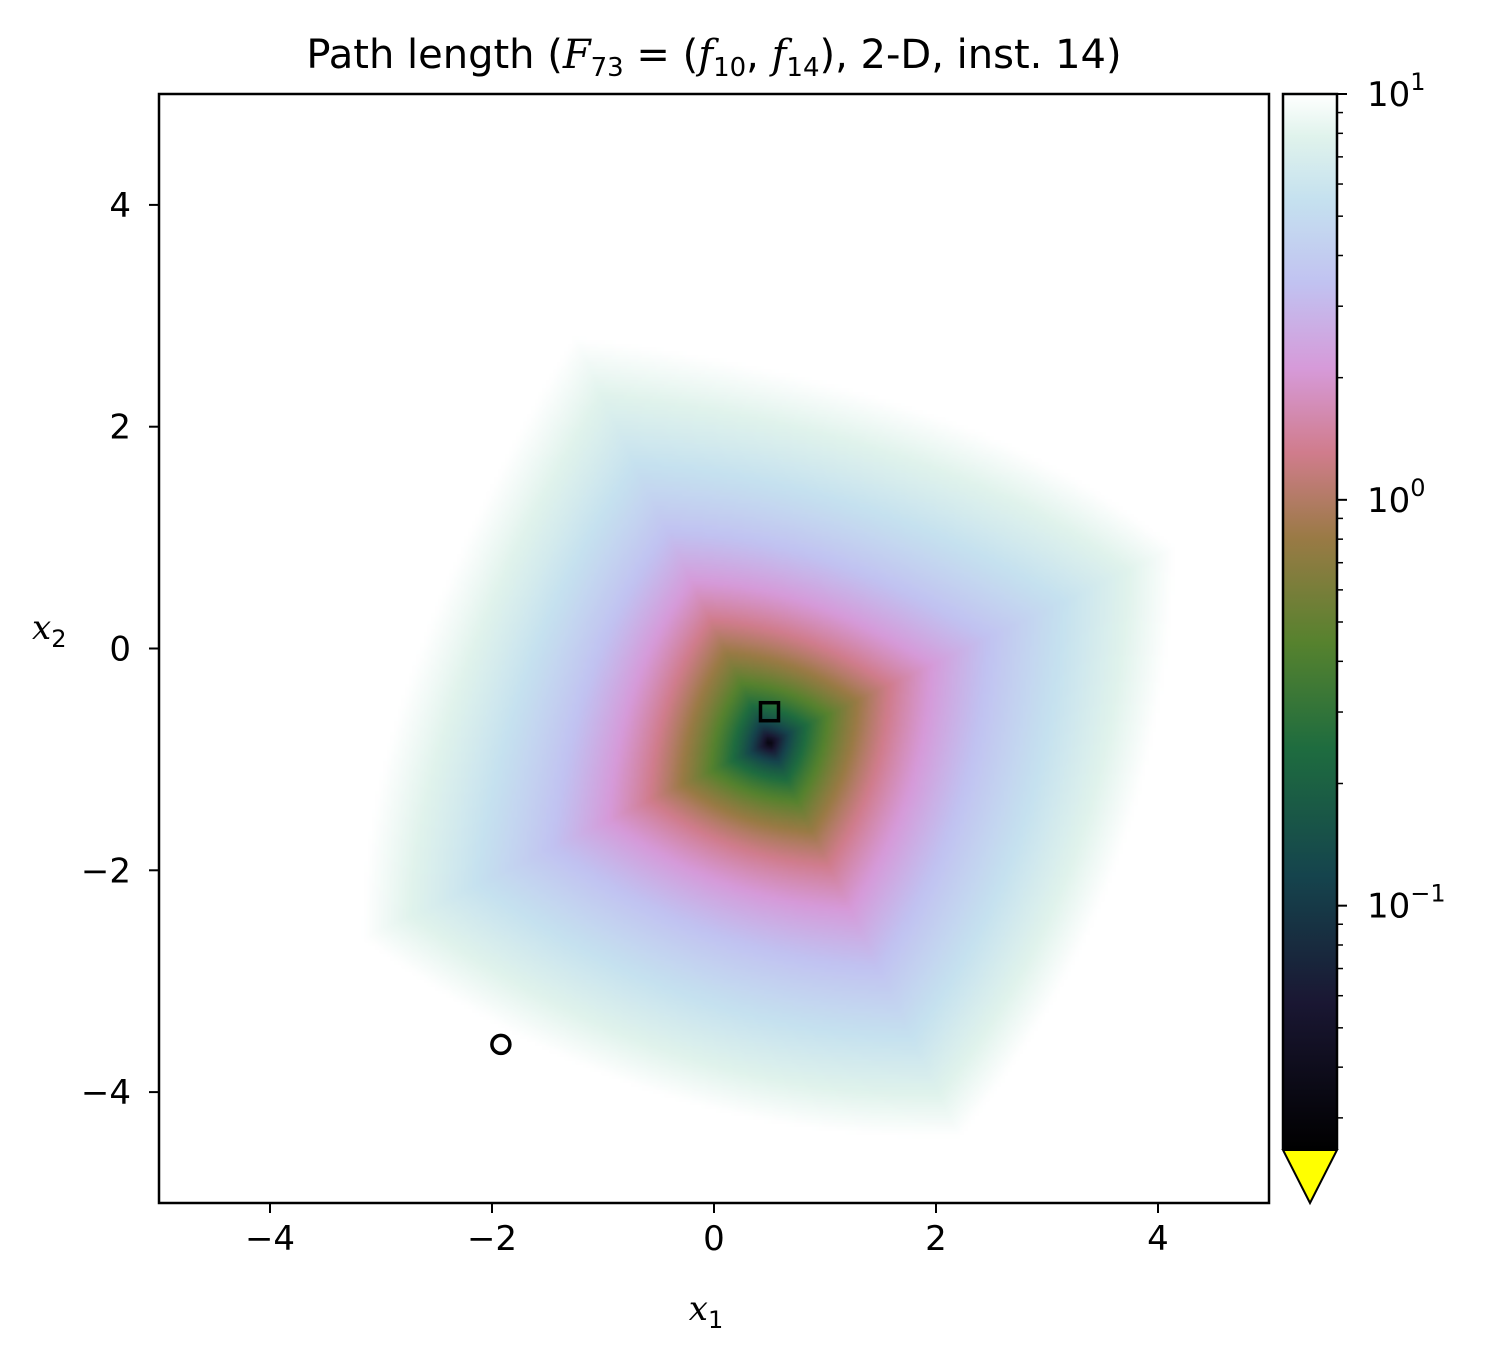 The width and height of the screenshot is (1493, 1359). What do you see at coordinates (120, 428) in the screenshot?
I see `y-tick-label: 2` at bounding box center [120, 428].